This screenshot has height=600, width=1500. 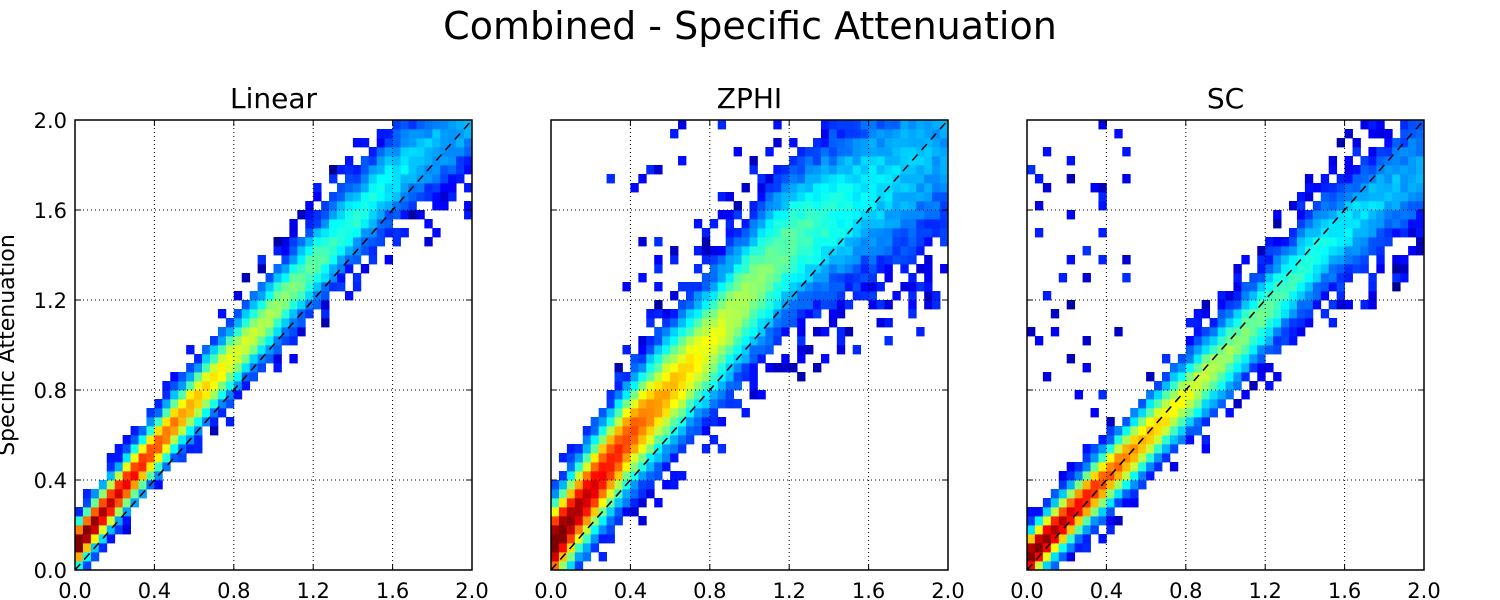 I want to click on x-tick-label: 0.4, so click(x=630, y=589).